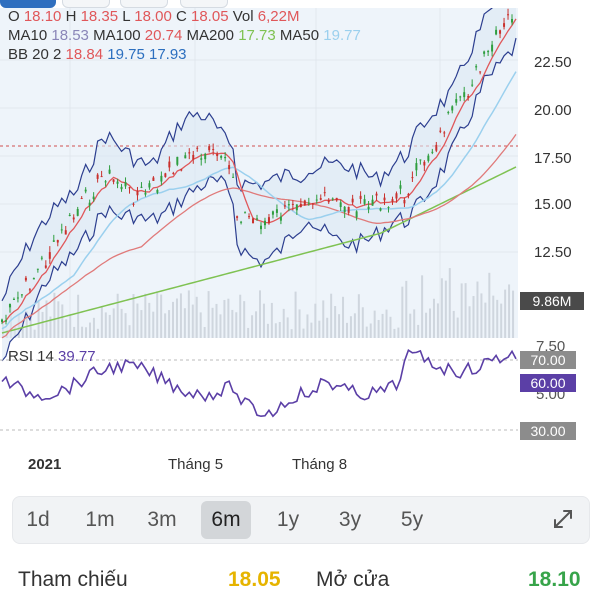 This screenshot has height=600, width=600. Describe the element at coordinates (350, 519) in the screenshot. I see `range-button-3y: 3y` at that location.